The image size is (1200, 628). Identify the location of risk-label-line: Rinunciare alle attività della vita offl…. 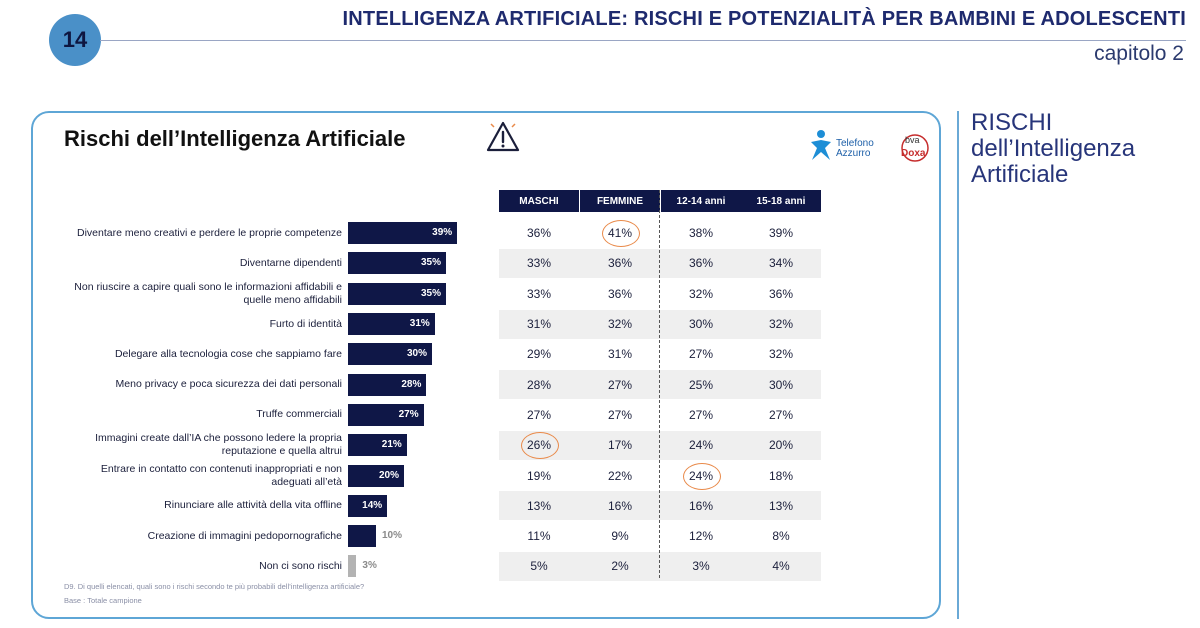
(253, 505).